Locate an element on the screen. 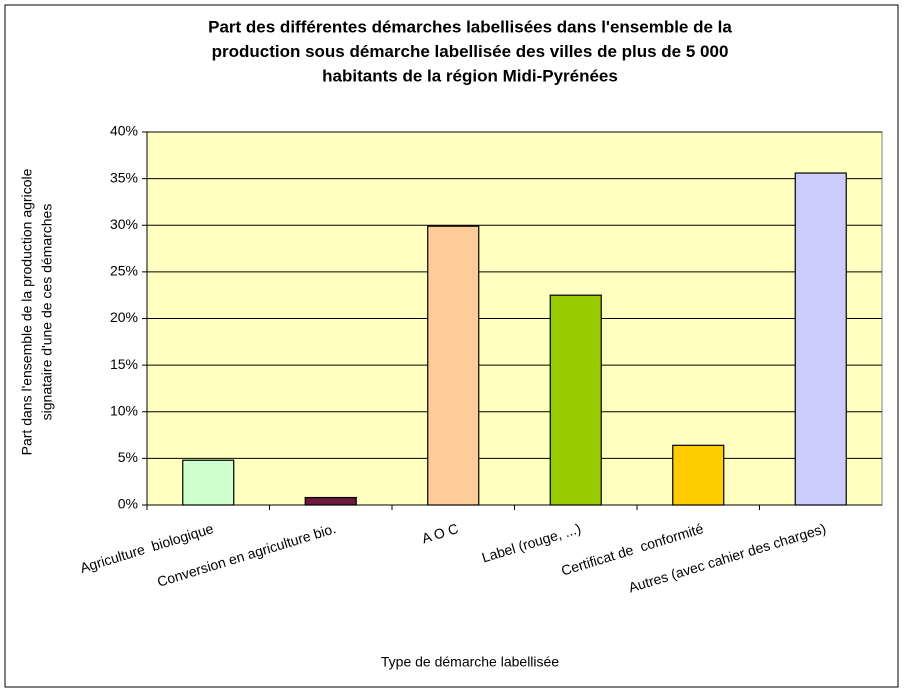  y-tick-label: 0% is located at coordinates (128, 504).